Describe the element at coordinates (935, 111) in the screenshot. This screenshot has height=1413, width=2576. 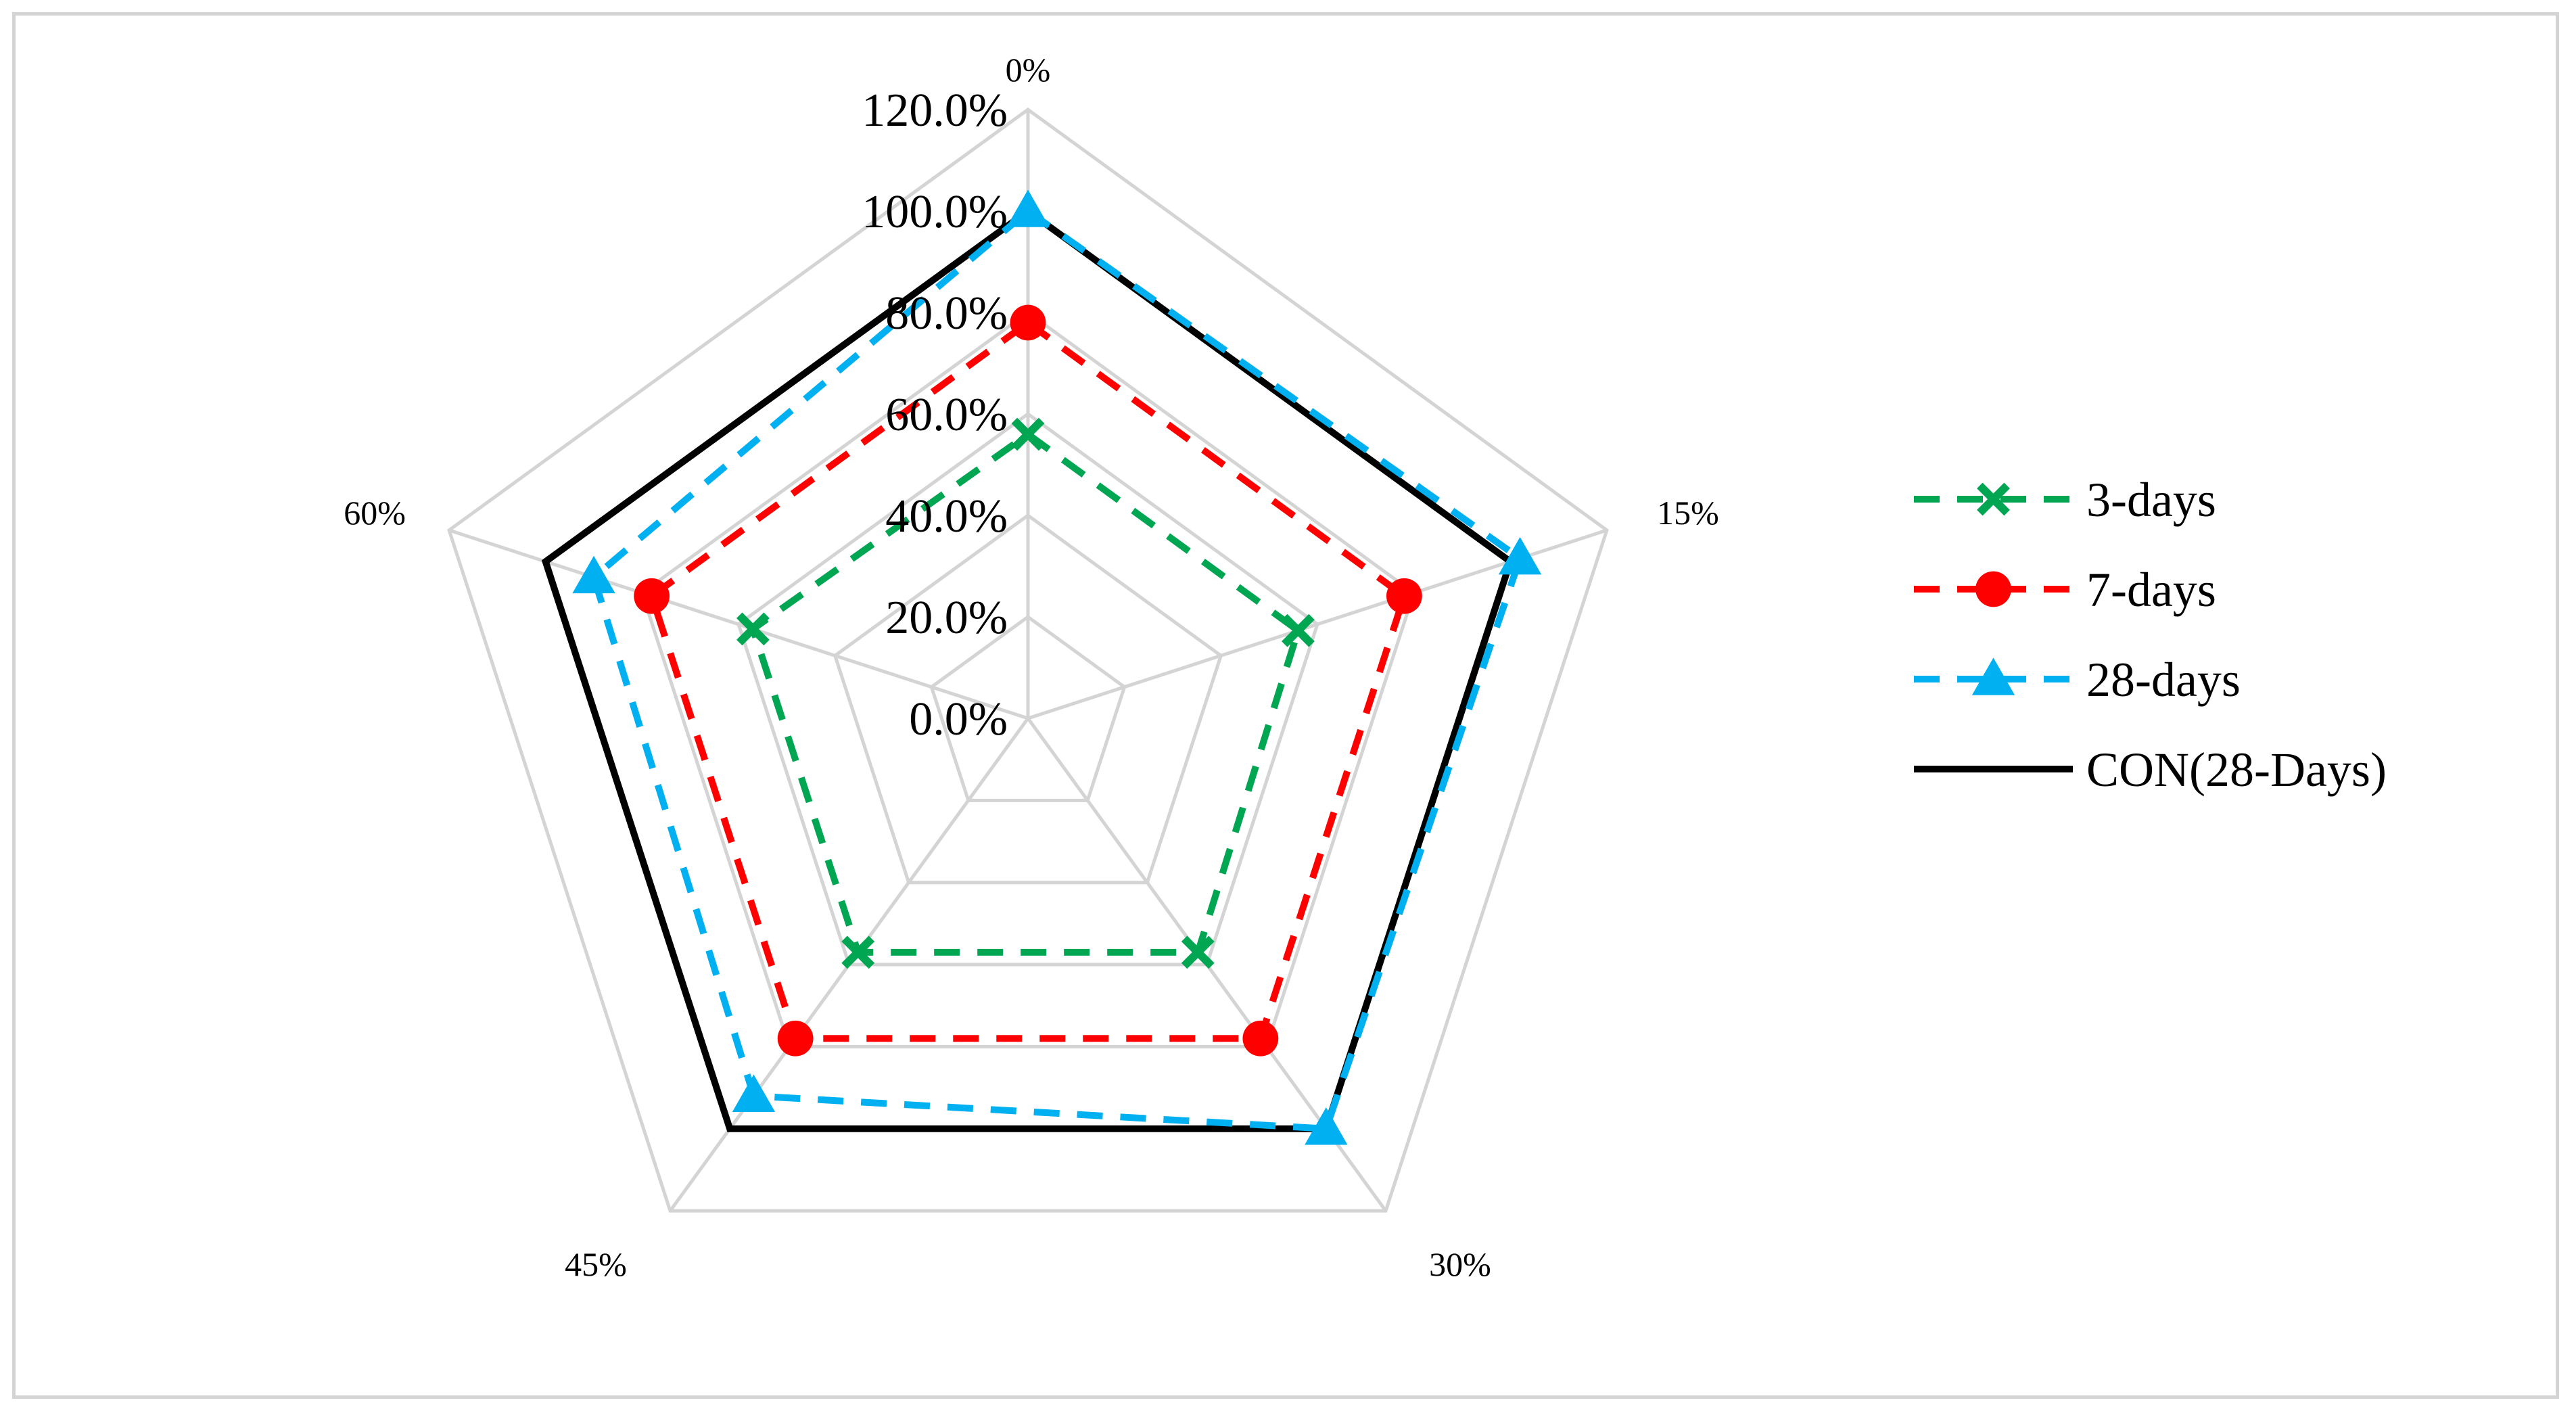
I see `tick-label: 120.0%` at that location.